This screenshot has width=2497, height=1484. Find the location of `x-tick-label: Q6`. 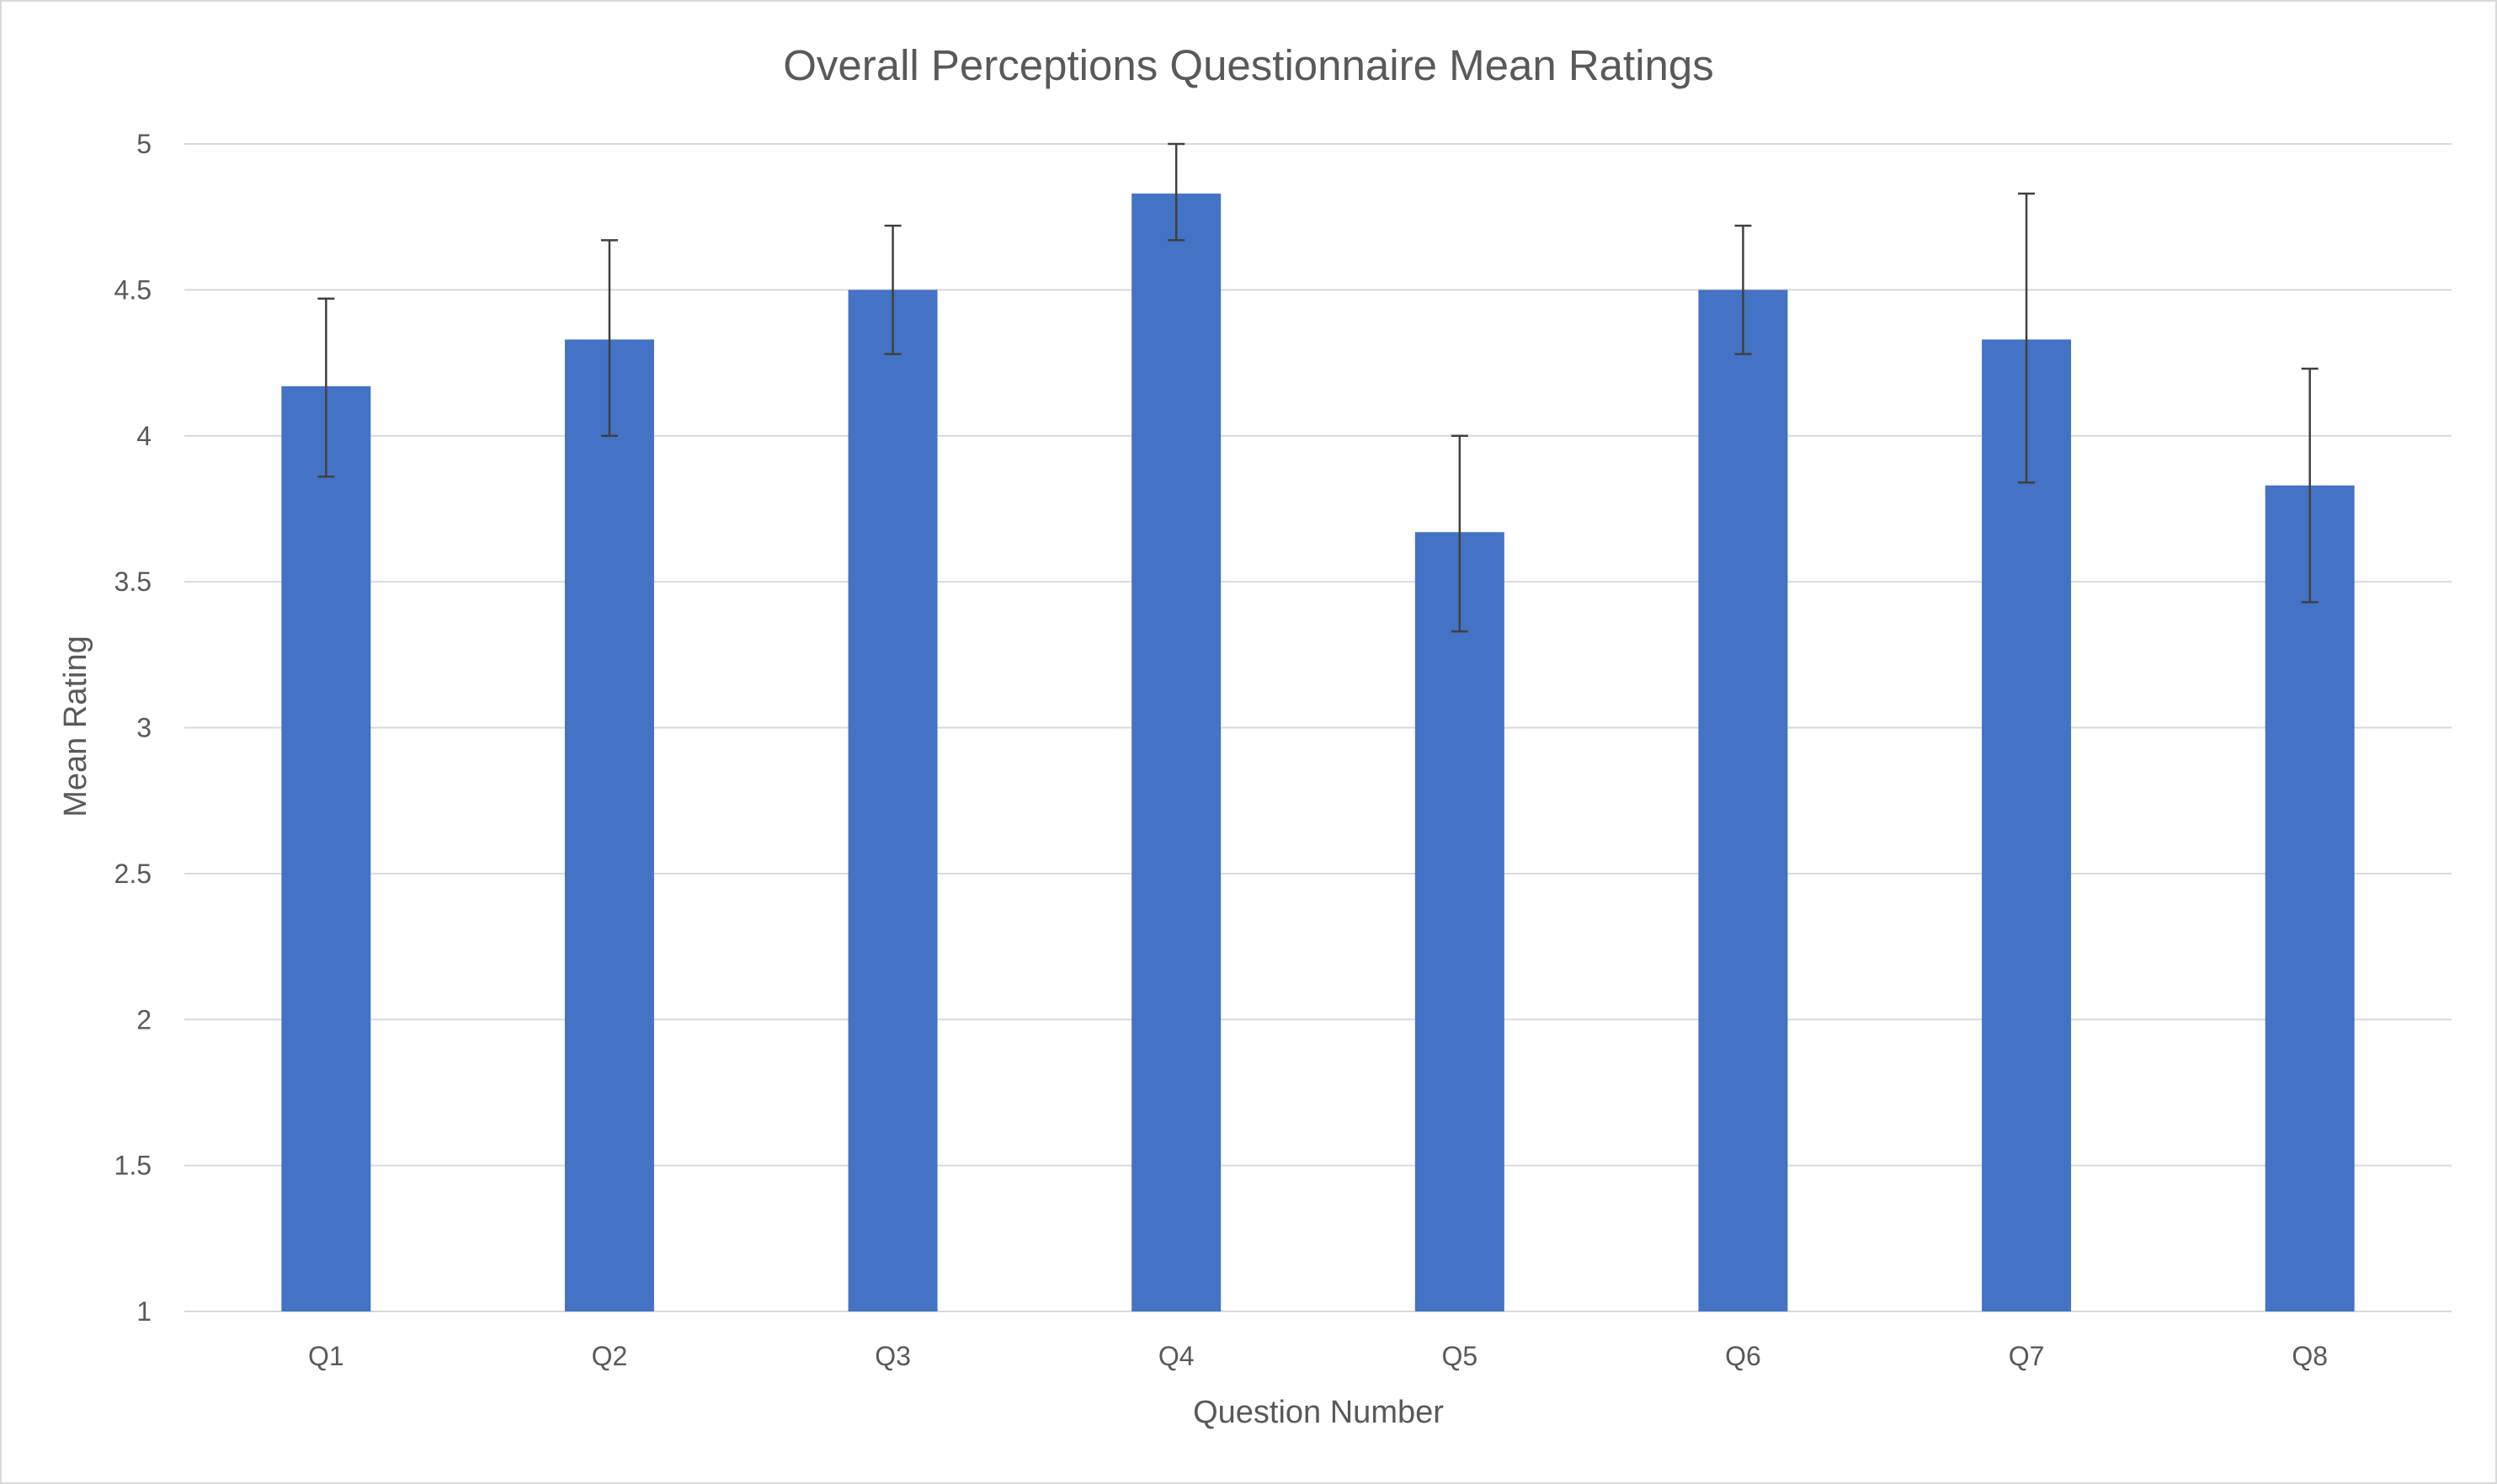

x-tick-label: Q6 is located at coordinates (1743, 1356).